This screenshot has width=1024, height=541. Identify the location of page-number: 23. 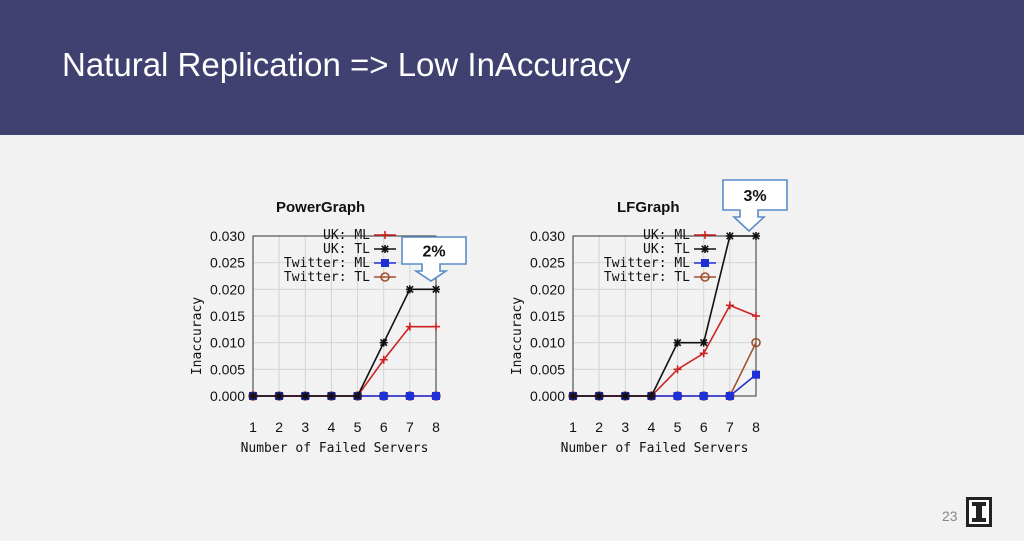
(950, 516).